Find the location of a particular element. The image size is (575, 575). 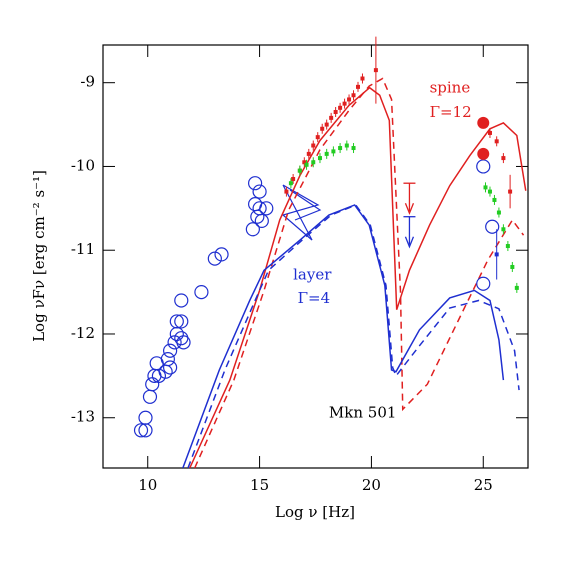

x-tick-label: 20 is located at coordinates (371, 485).